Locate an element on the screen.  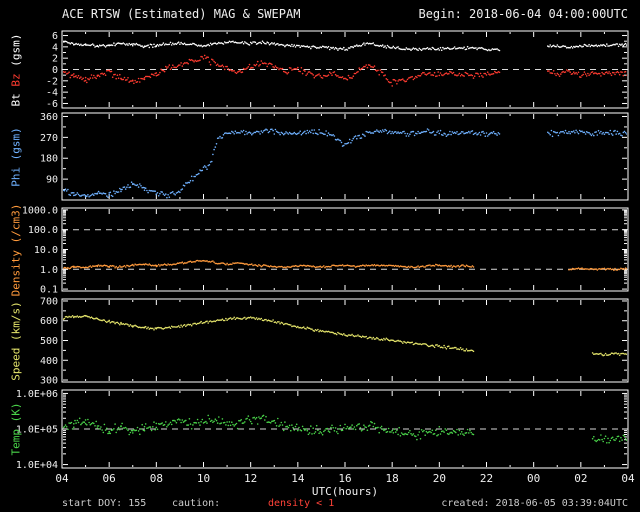
y-tick-label: 360 is located at coordinates (49, 117).